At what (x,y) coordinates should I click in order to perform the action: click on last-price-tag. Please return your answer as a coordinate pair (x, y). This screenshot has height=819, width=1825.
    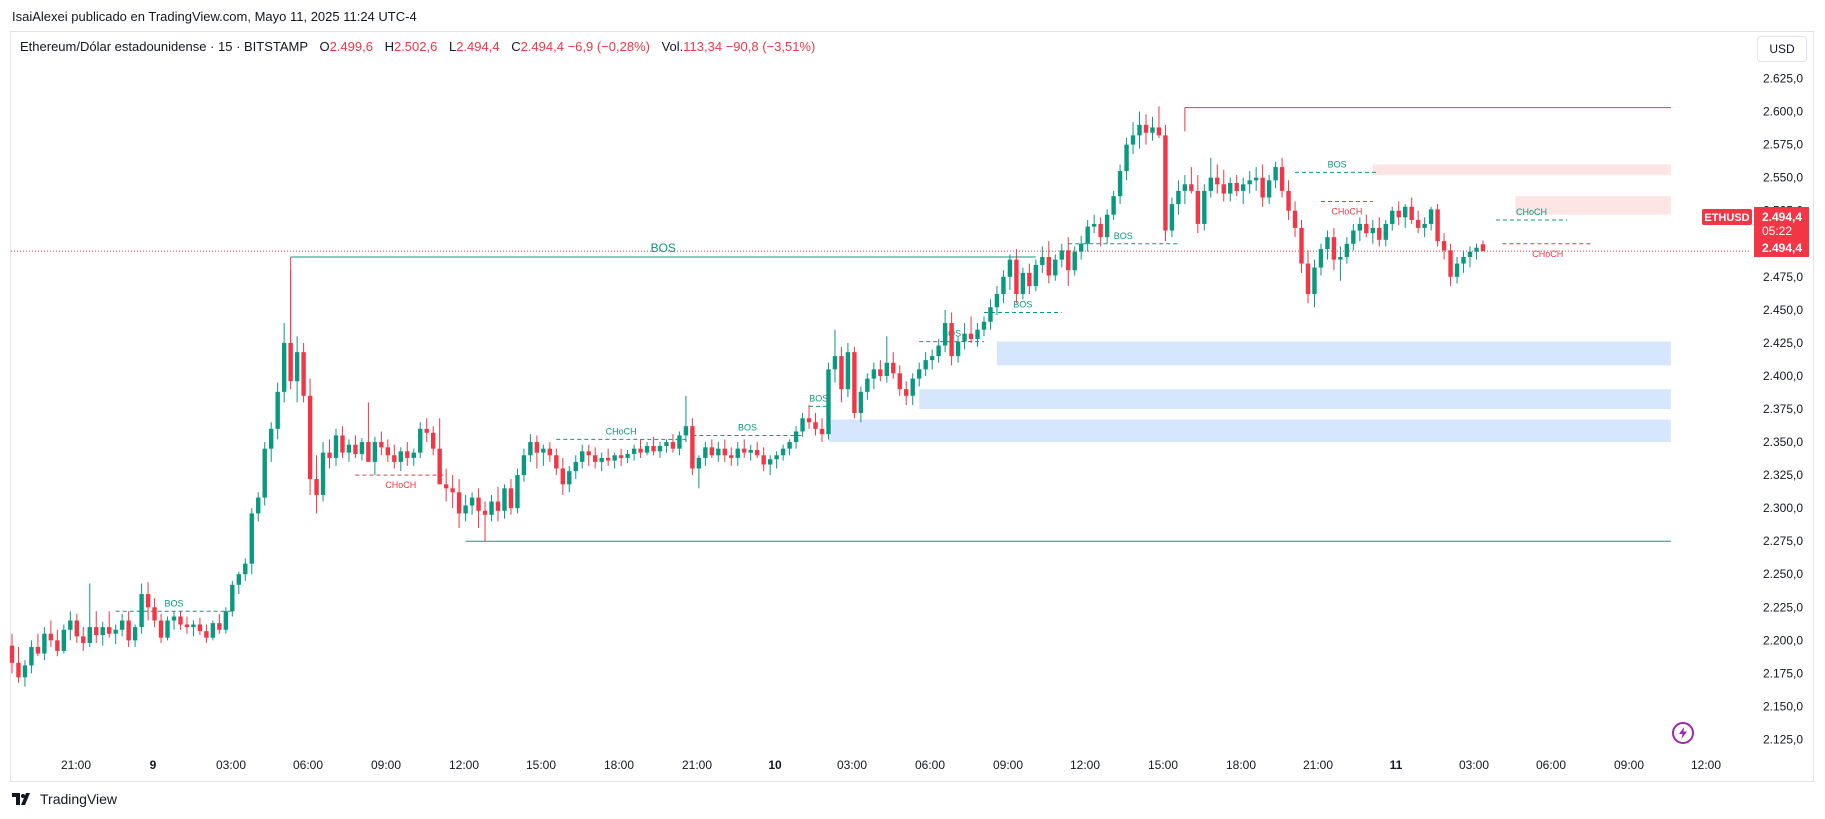
    Looking at the image, I should click on (1781, 232).